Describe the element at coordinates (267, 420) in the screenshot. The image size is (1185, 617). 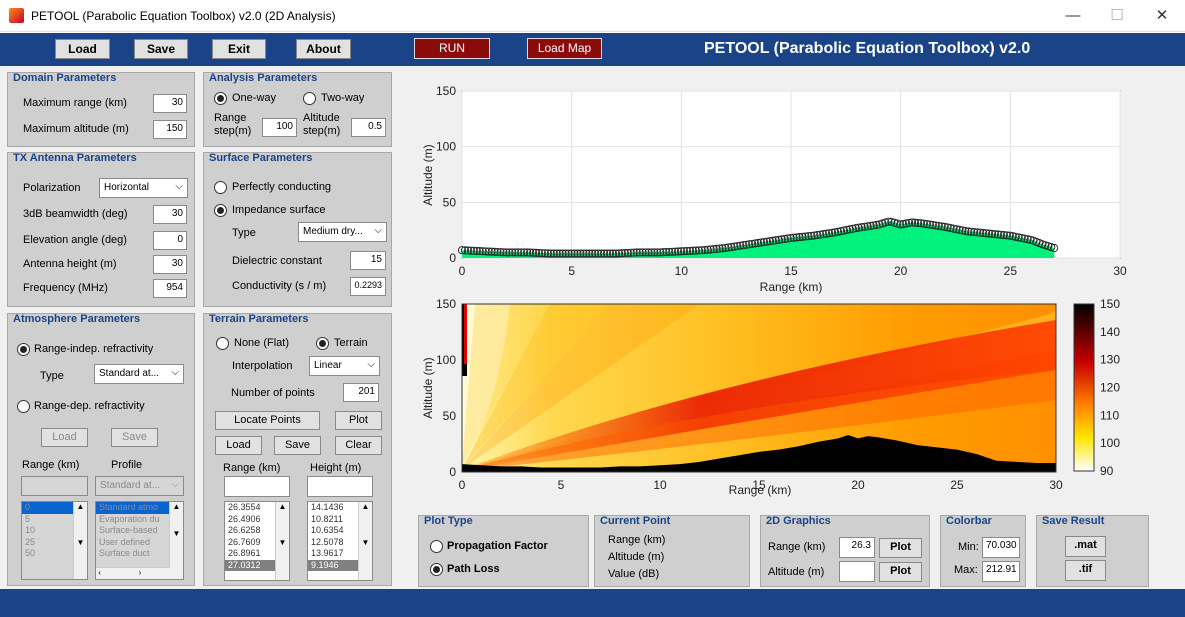
I see `locate-points-button: Locate Points` at that location.